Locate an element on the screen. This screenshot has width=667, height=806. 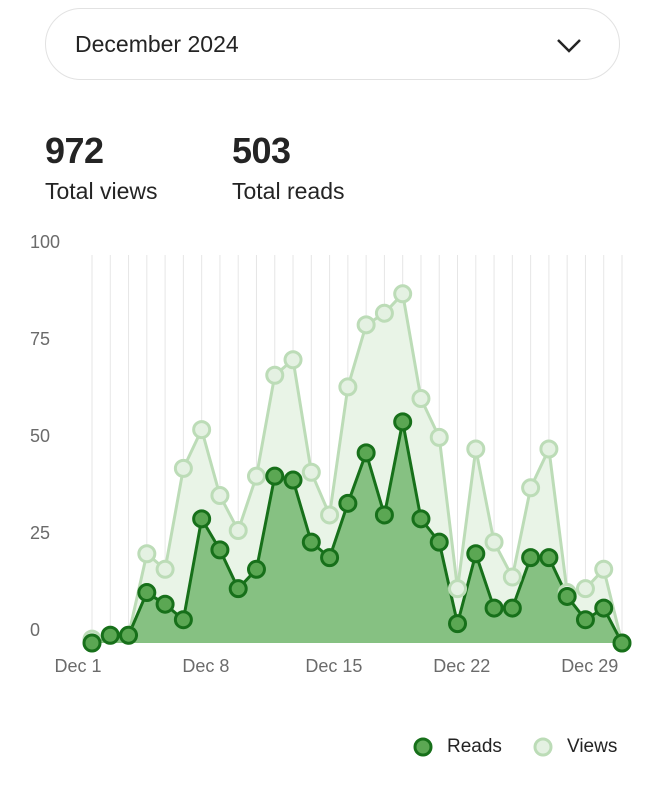
month-dropdown: December 2024 is located at coordinates (332, 44).